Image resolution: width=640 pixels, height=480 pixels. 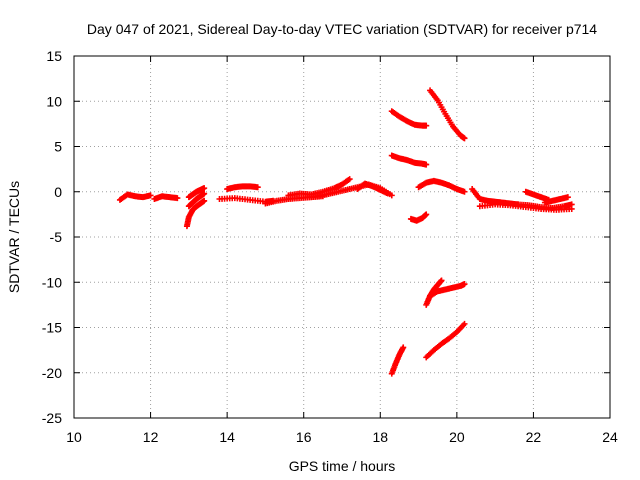 What do you see at coordinates (14, 237) in the screenshot?
I see `y-axis-label: SDTVAR / TECUs` at bounding box center [14, 237].